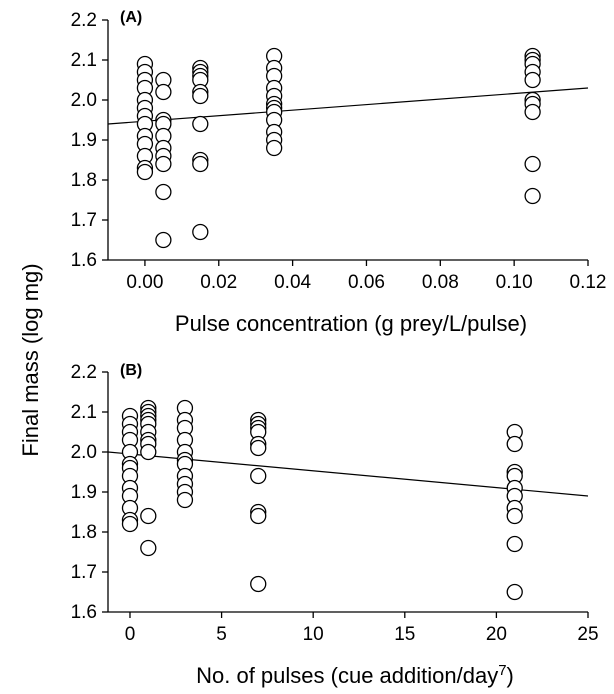  Describe the element at coordinates (130, 634) in the screenshot. I see `panel-b-x-tick-label: 0` at that location.